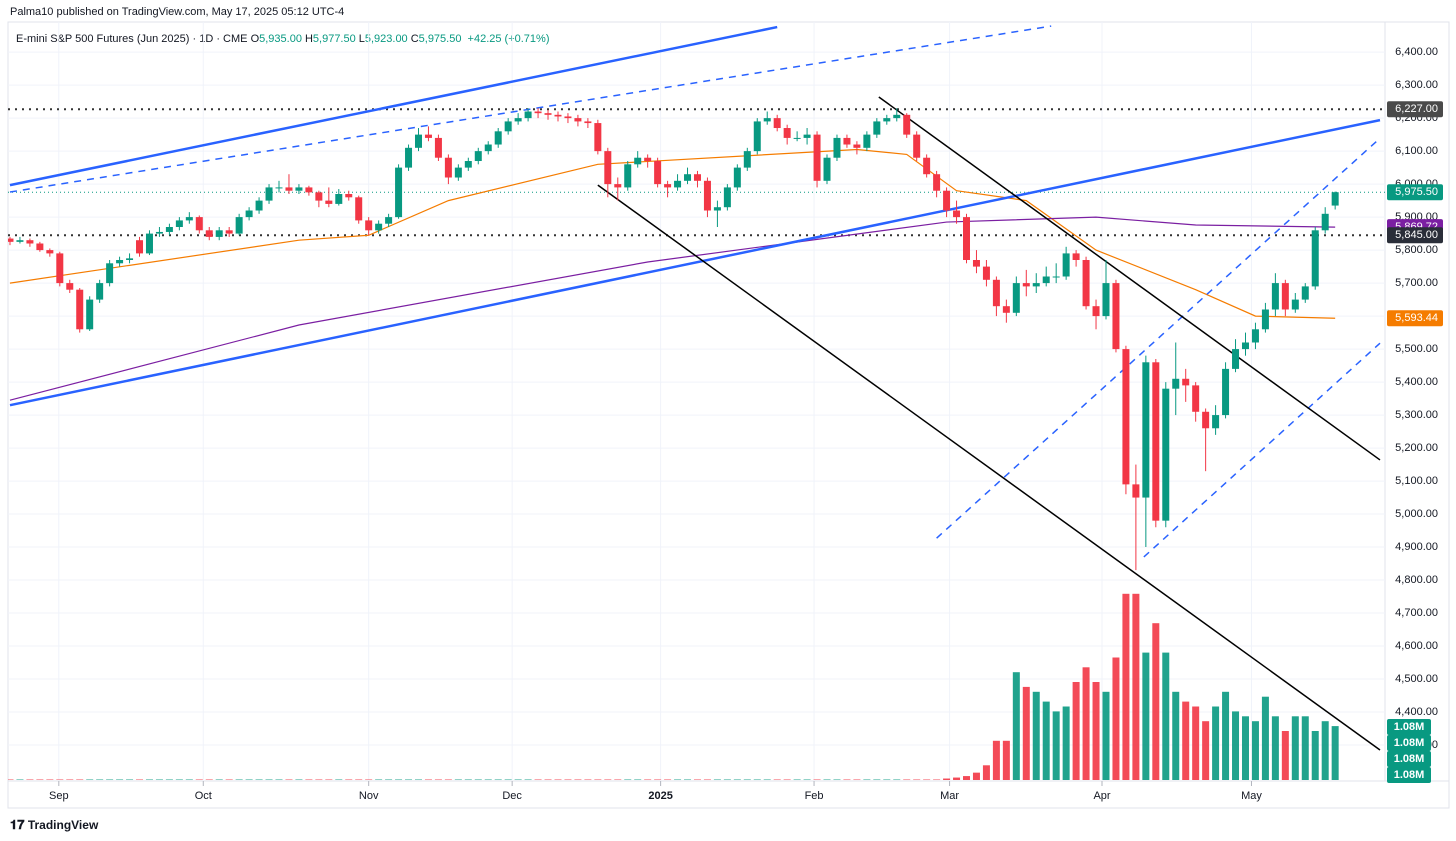 Image resolution: width=1456 pixels, height=841 pixels. What do you see at coordinates (1416, 514) in the screenshot?
I see `y-tick-label: 5,000.00` at bounding box center [1416, 514].